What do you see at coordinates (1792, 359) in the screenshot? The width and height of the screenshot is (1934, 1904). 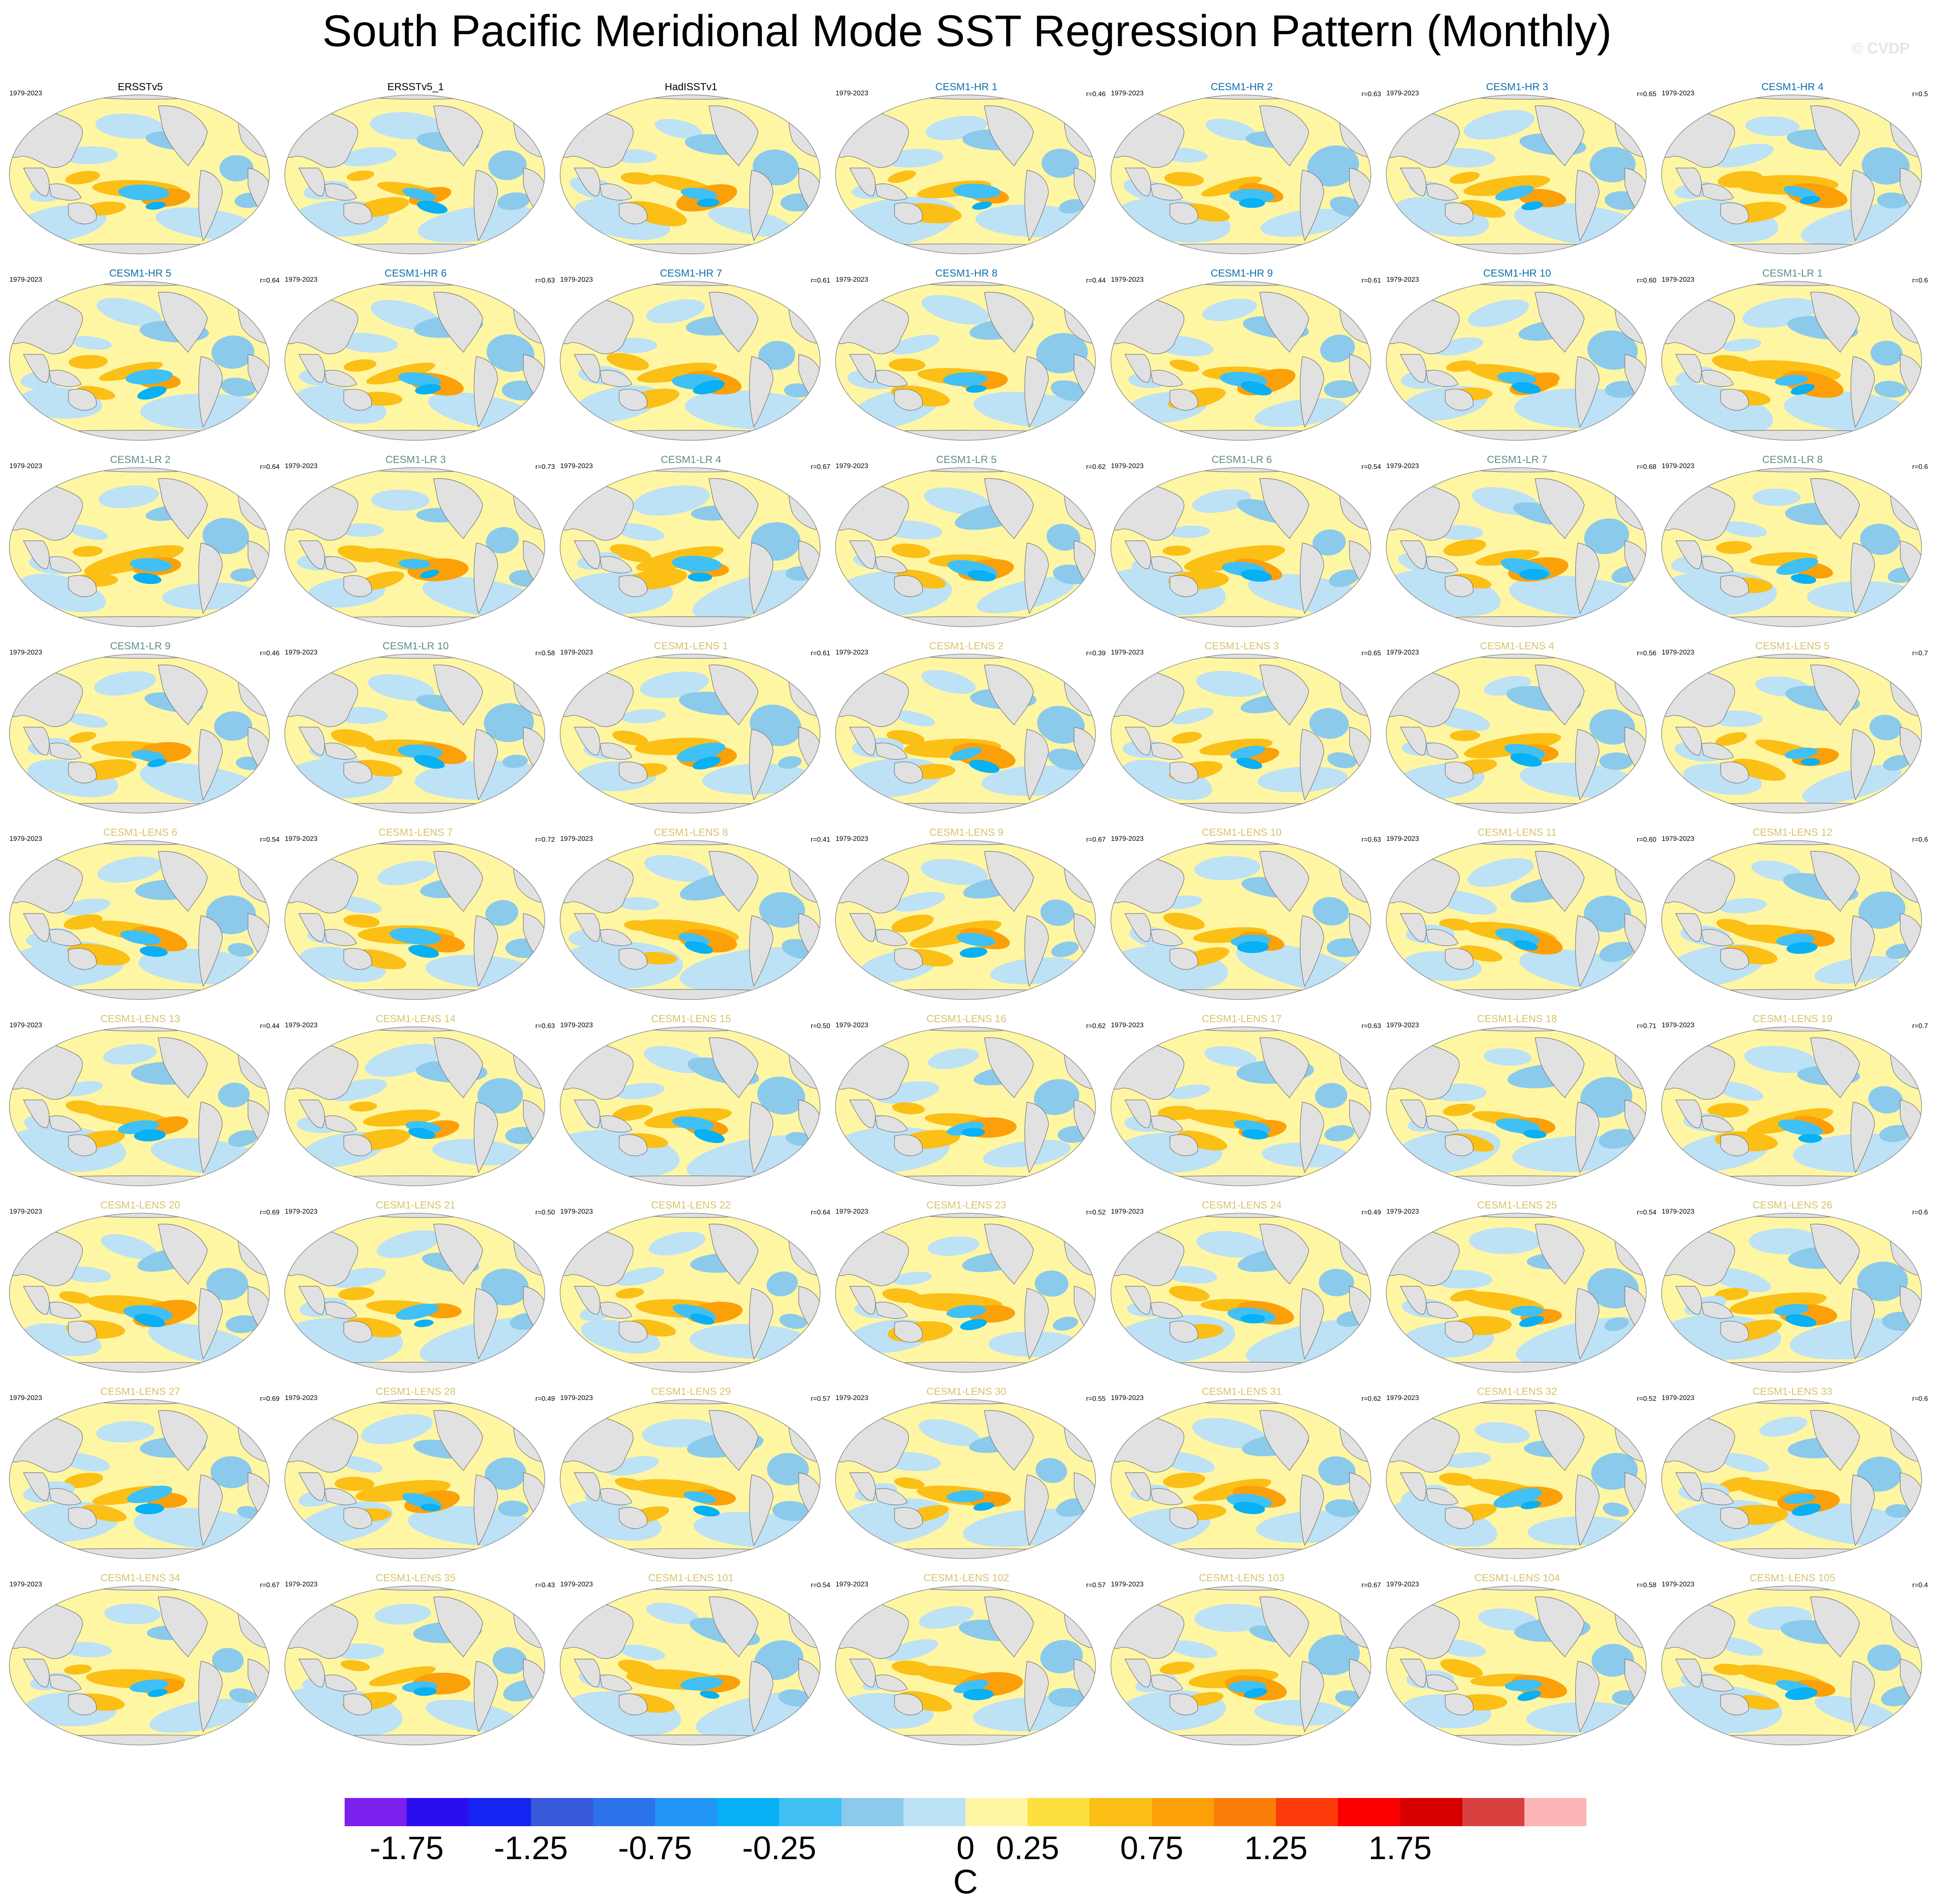 I see `map-panel: CESM1-LR 1 1979-2023 r=0.6` at bounding box center [1792, 359].